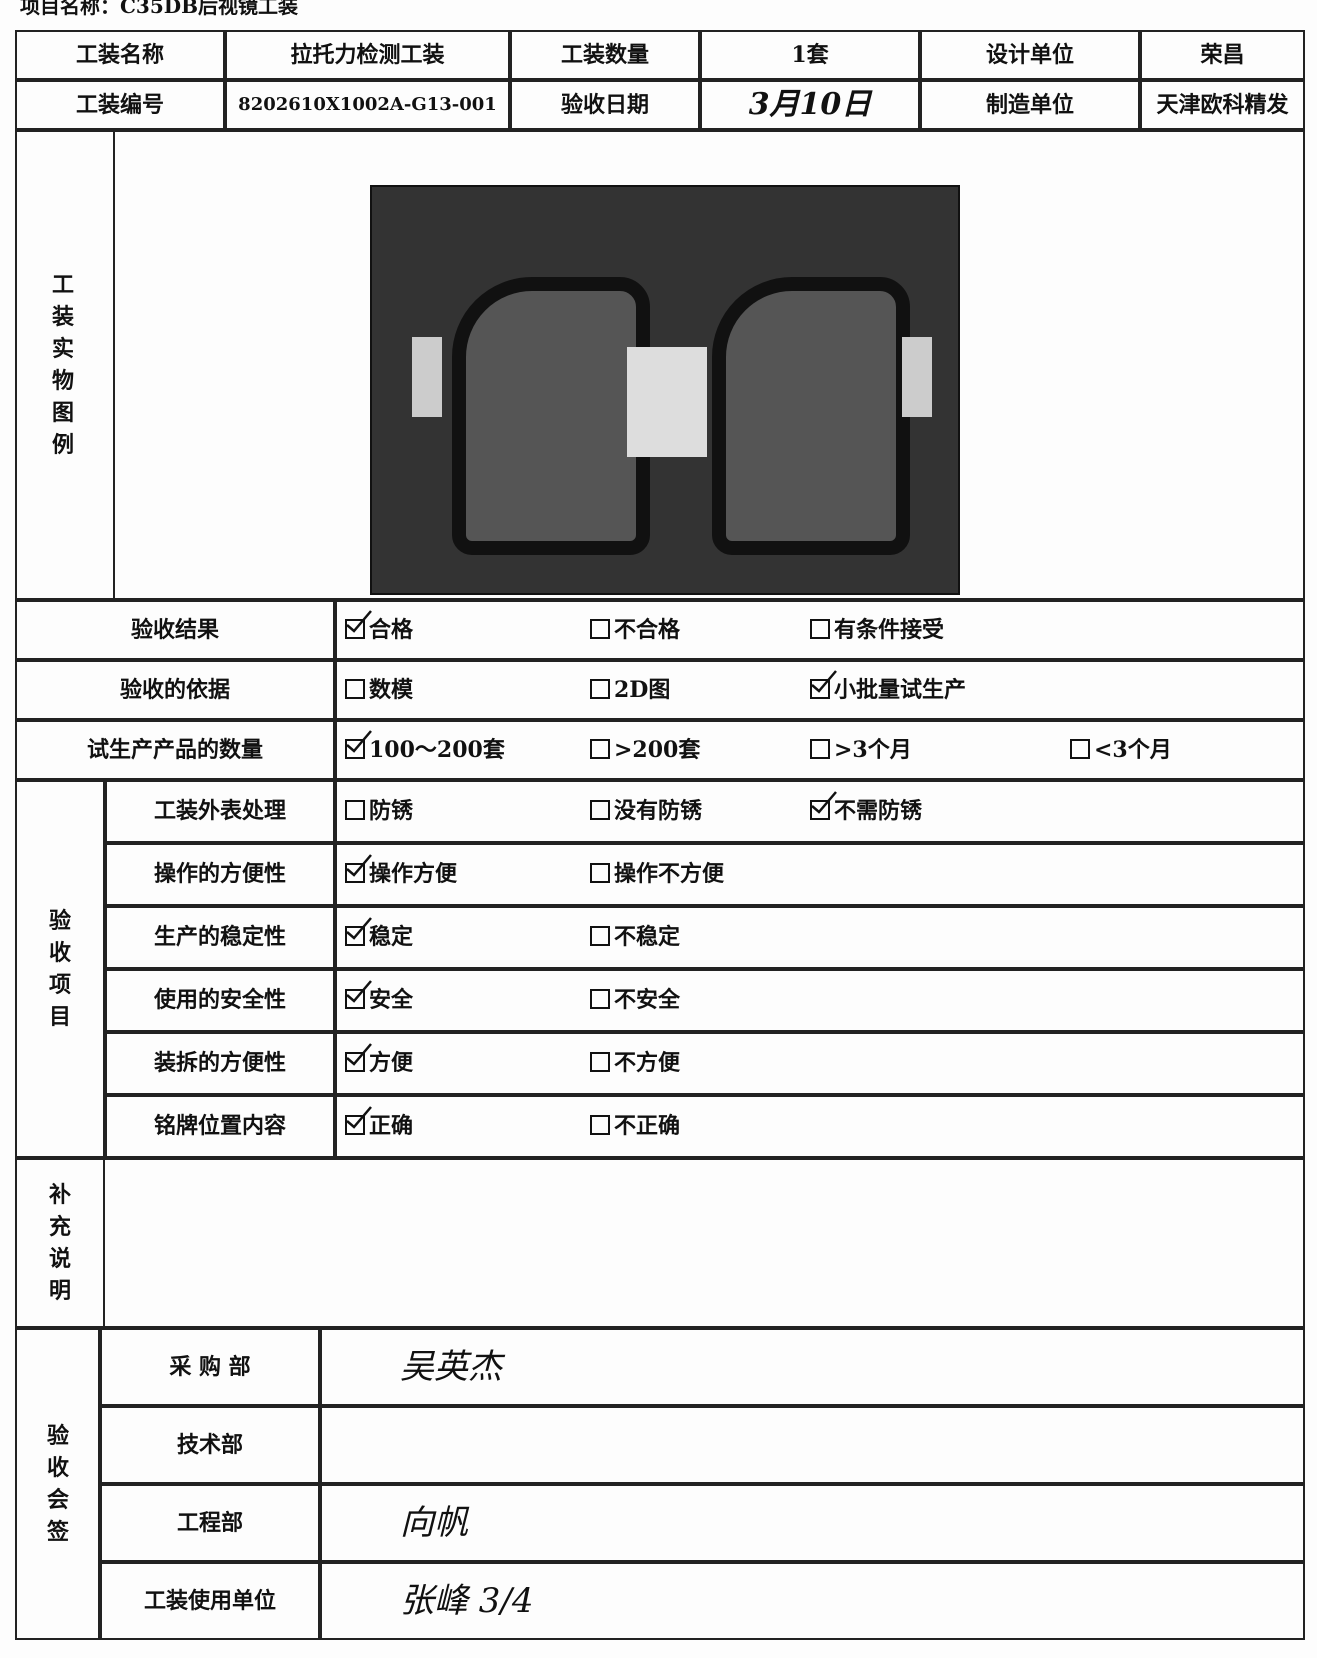 Image resolution: width=1317 pixels, height=1658 pixels. I want to click on checkbox-option: 有条件接受, so click(877, 630).